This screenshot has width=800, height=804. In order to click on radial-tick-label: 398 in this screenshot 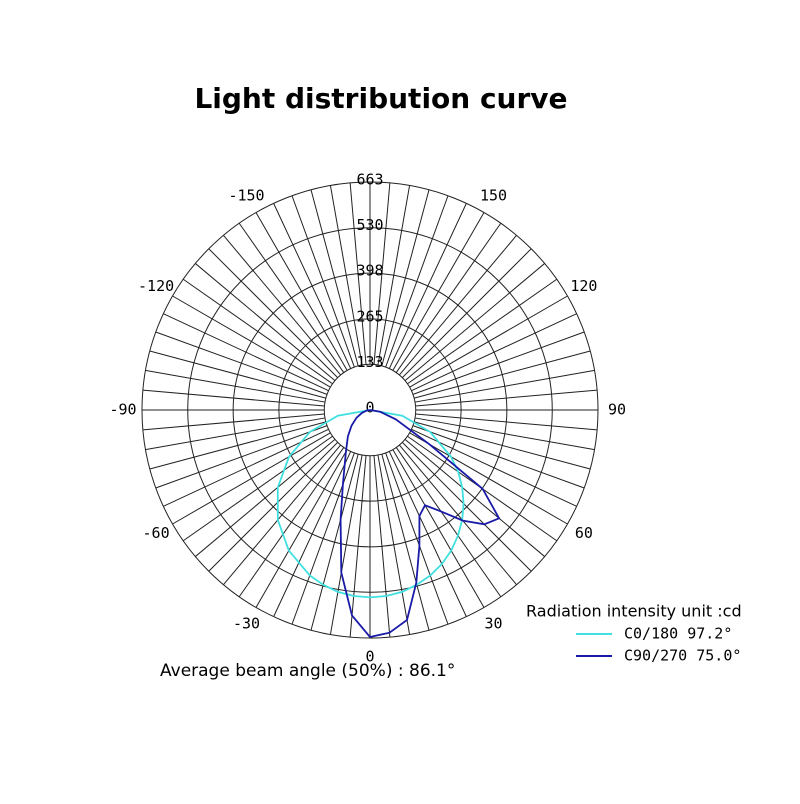, I will do `click(369, 271)`.